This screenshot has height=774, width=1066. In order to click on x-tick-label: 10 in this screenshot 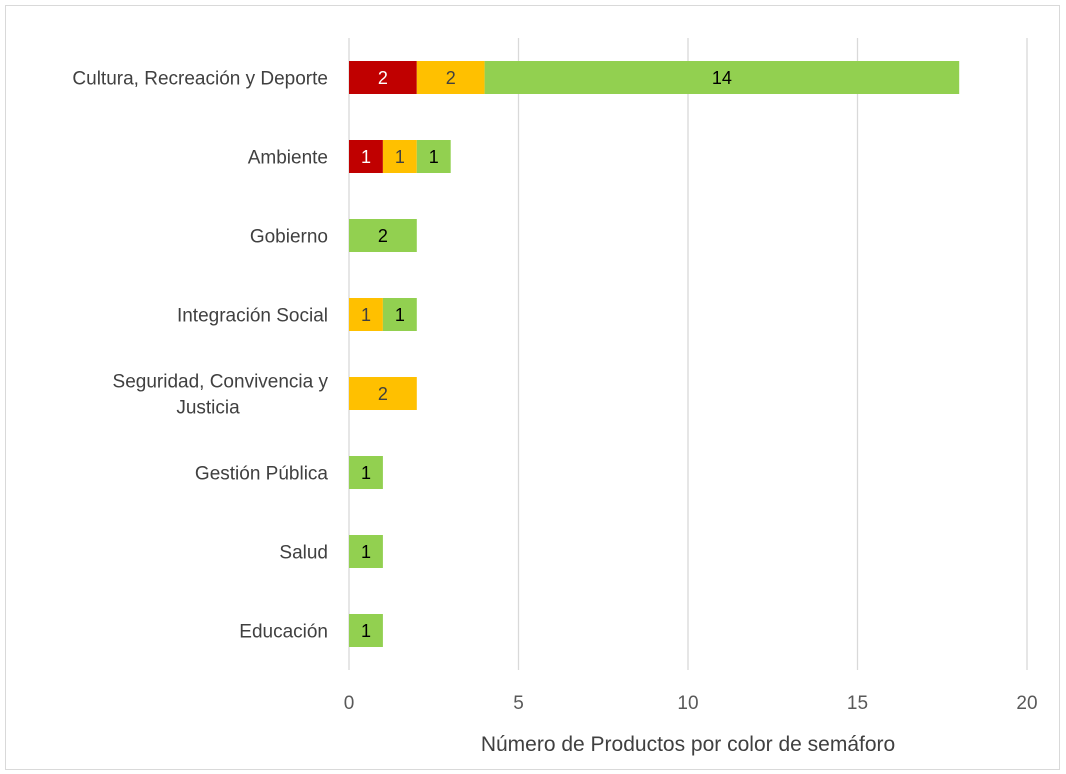, I will do `click(687, 703)`.